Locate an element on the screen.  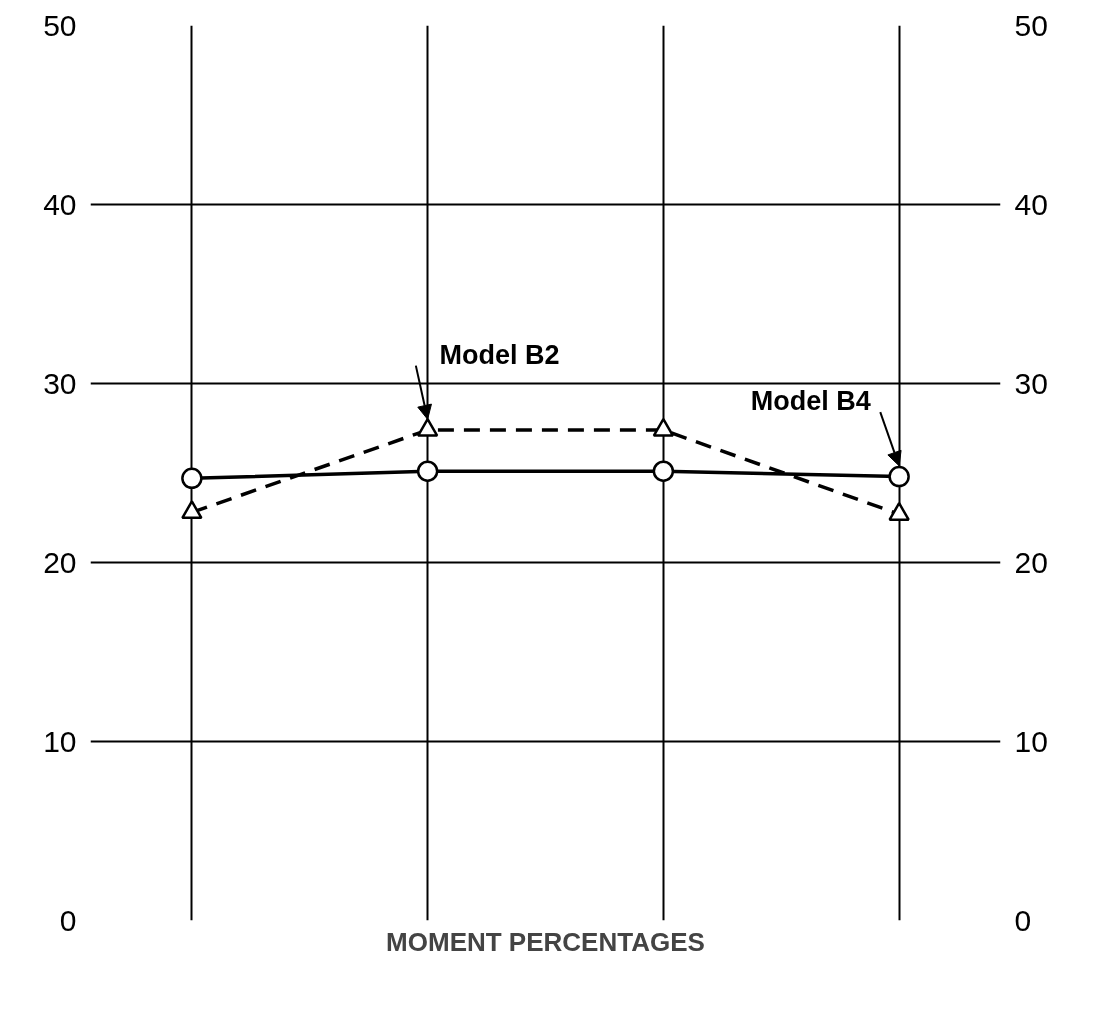
y2-tick-label: 30 is located at coordinates (1031, 383).